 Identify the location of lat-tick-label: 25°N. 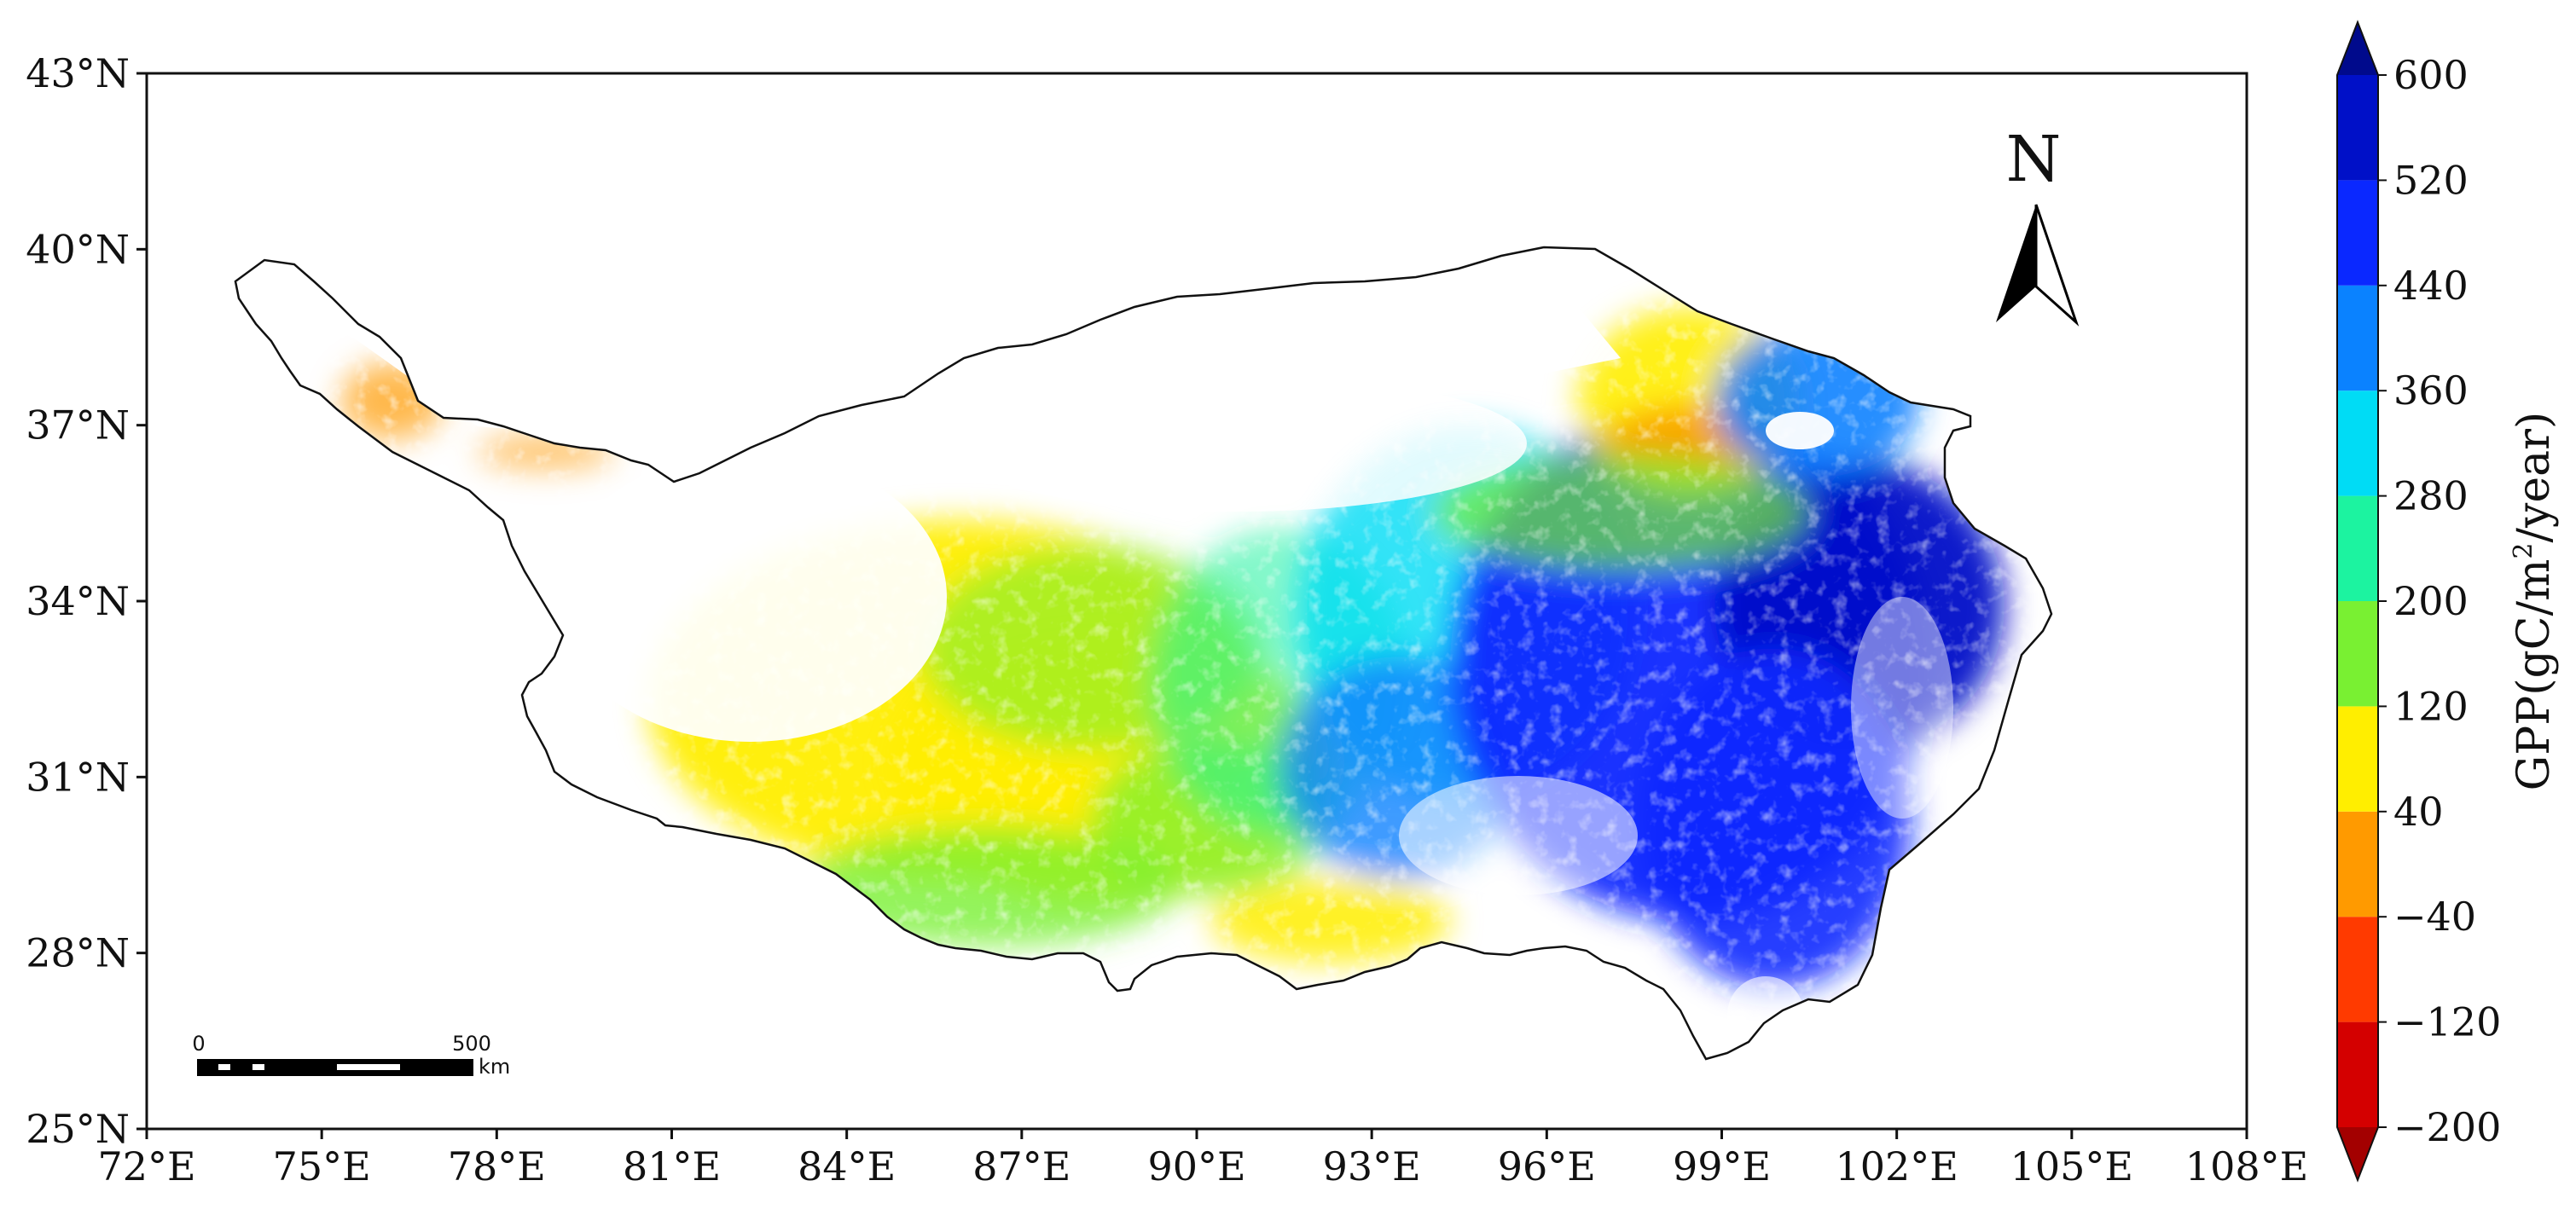
(78, 1129).